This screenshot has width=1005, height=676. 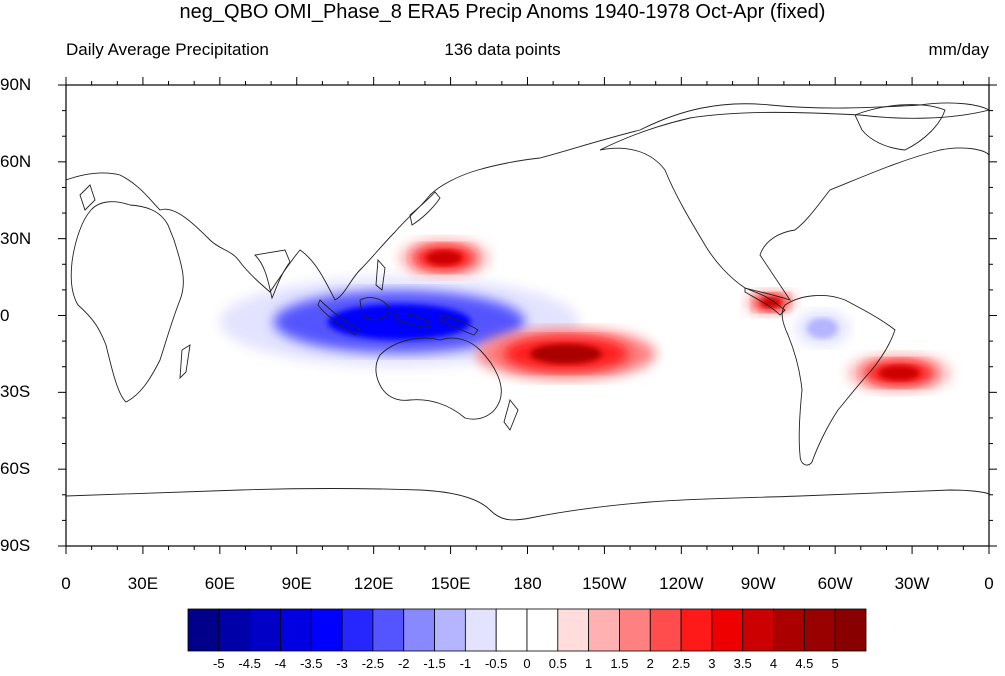 What do you see at coordinates (127, 302) in the screenshot?
I see `coastline-africa` at bounding box center [127, 302].